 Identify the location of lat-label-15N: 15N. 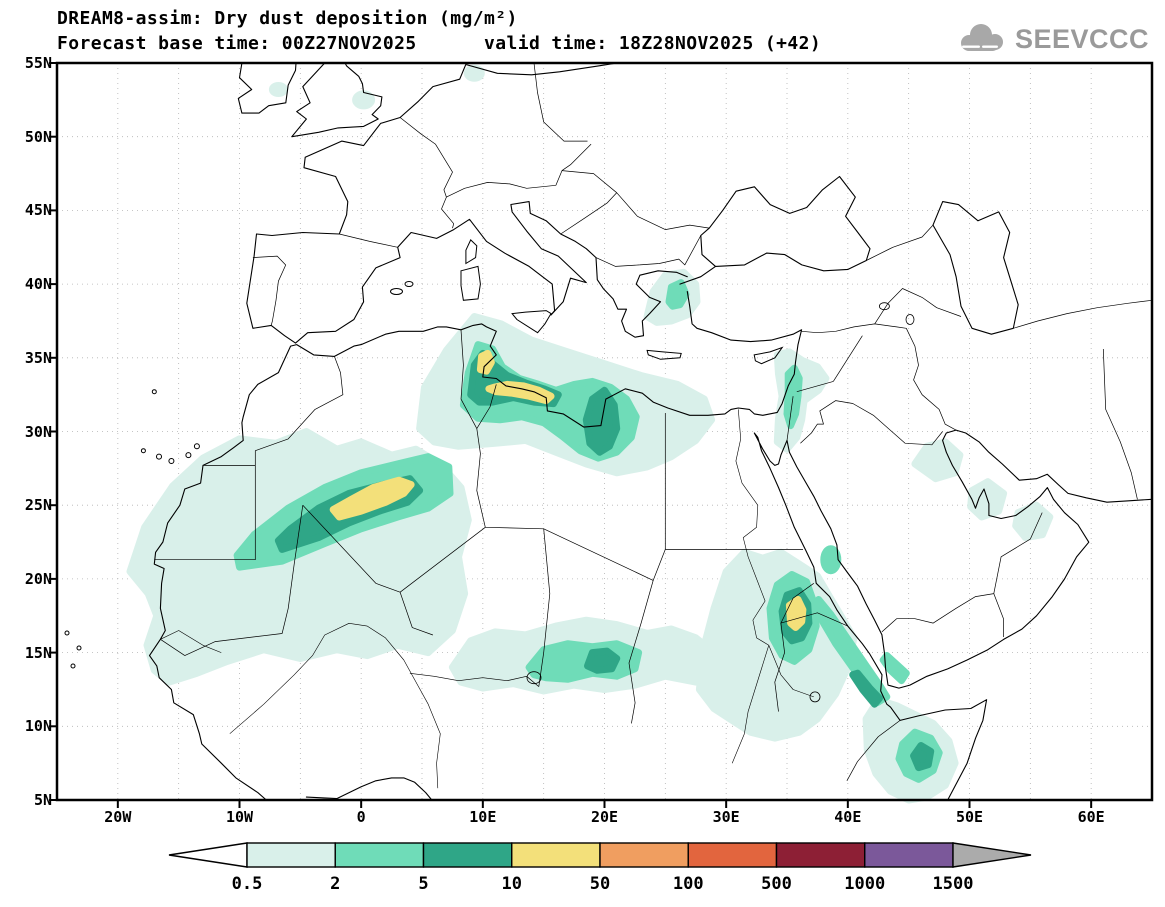
(38, 652).